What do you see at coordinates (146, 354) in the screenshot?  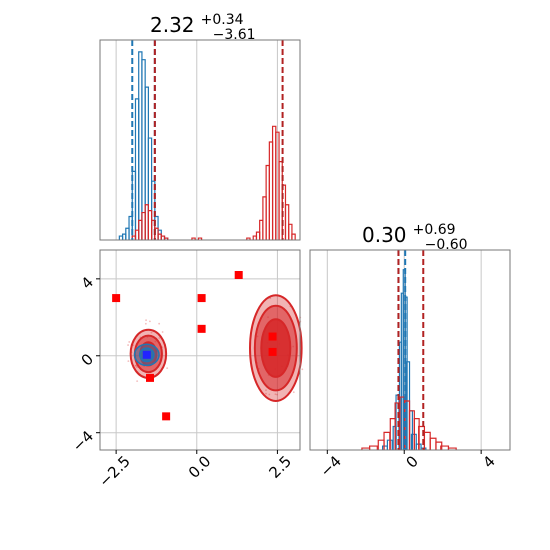 I see `joint-marker-blue` at bounding box center [146, 354].